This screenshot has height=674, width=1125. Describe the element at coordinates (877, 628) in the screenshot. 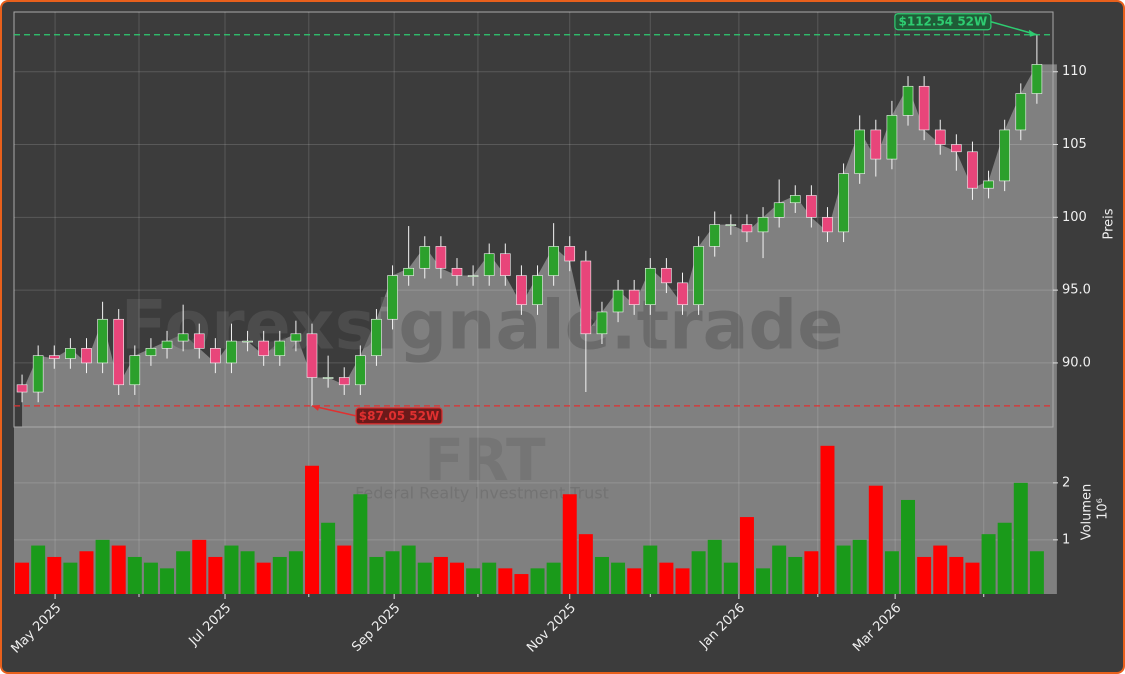

I see `x-tick-label: Mar 2026` at that location.